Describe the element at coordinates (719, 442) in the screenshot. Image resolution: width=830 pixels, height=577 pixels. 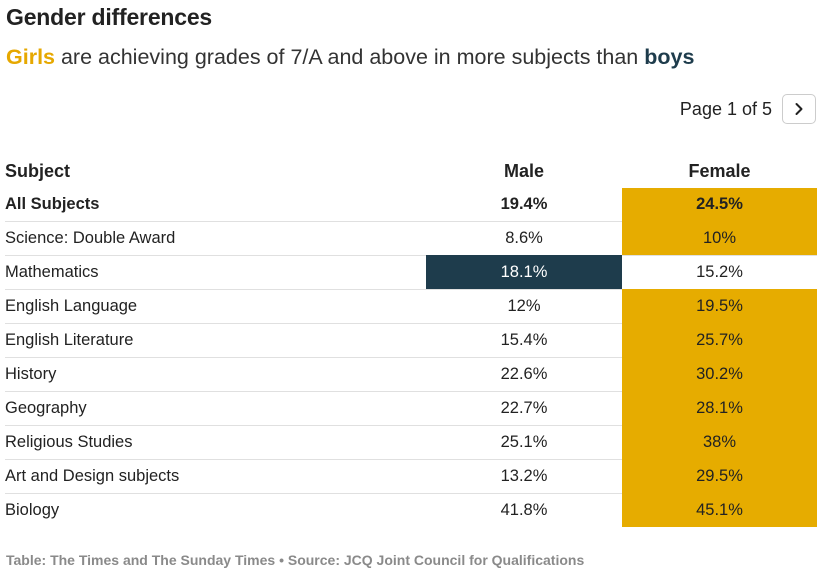
I see `cell-female: 38%` at that location.